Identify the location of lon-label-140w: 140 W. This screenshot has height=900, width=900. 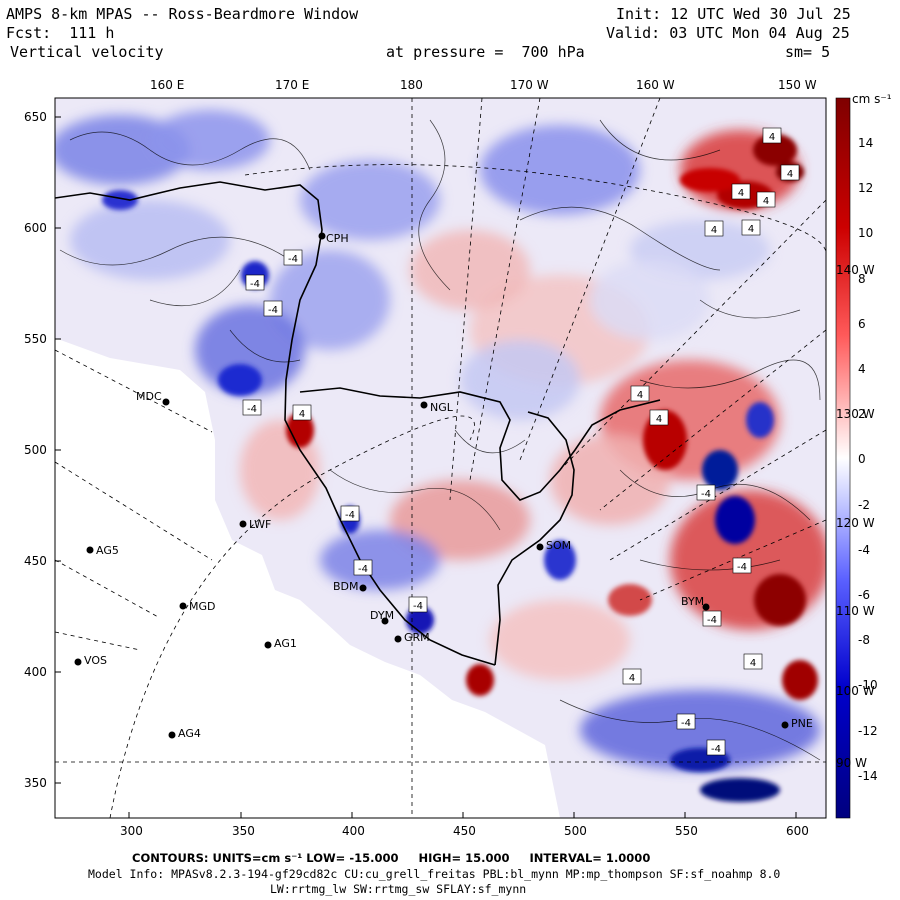
(855, 270).